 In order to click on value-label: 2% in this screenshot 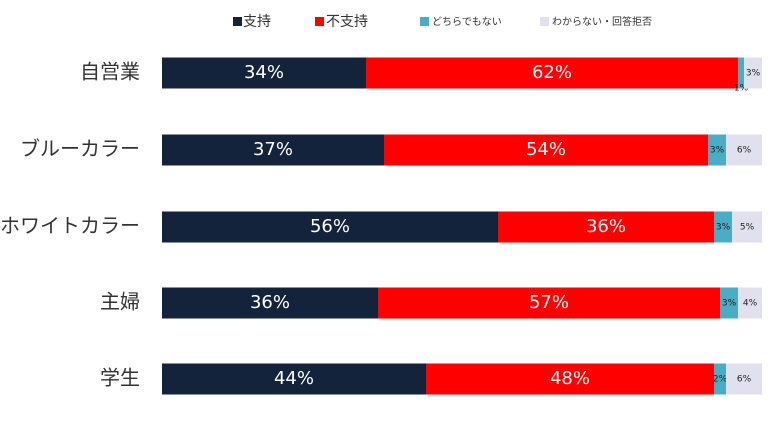, I will do `click(720, 380)`.